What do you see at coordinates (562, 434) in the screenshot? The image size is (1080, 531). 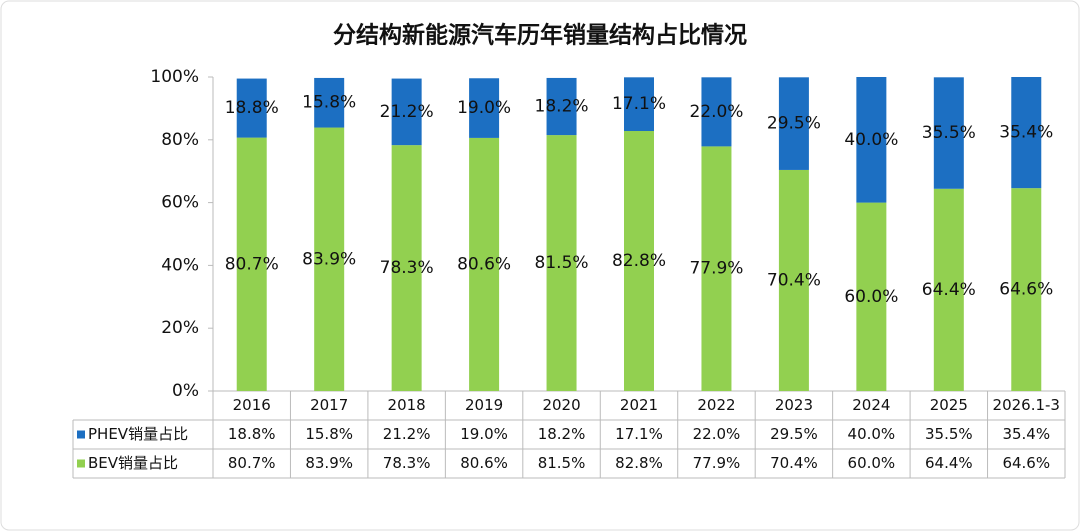 I see `table-cell: 18.2%` at bounding box center [562, 434].